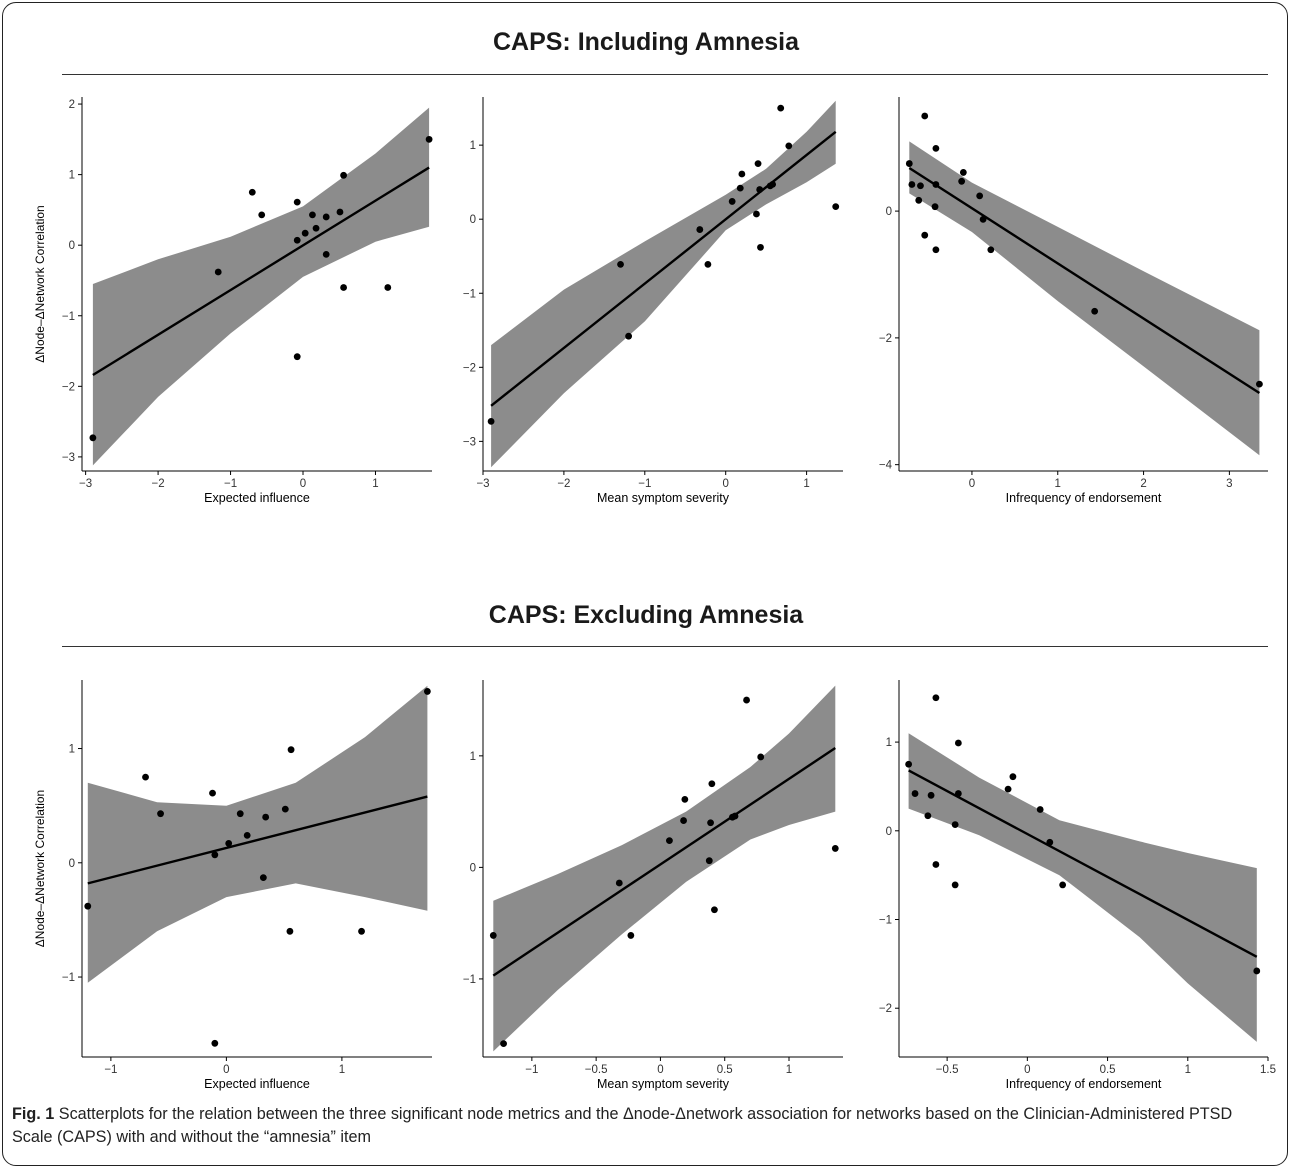  Describe the element at coordinates (68, 458) in the screenshot. I see `y-tick-label: −3` at that location.